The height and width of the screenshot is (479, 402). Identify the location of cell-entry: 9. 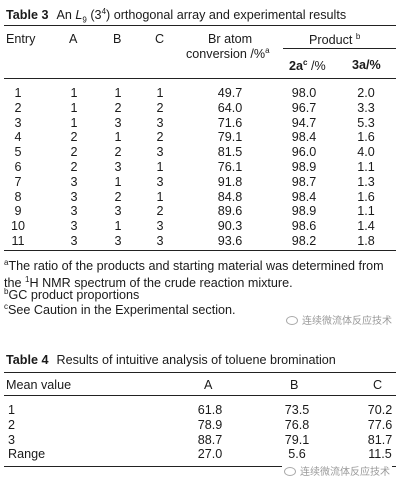
(18, 211).